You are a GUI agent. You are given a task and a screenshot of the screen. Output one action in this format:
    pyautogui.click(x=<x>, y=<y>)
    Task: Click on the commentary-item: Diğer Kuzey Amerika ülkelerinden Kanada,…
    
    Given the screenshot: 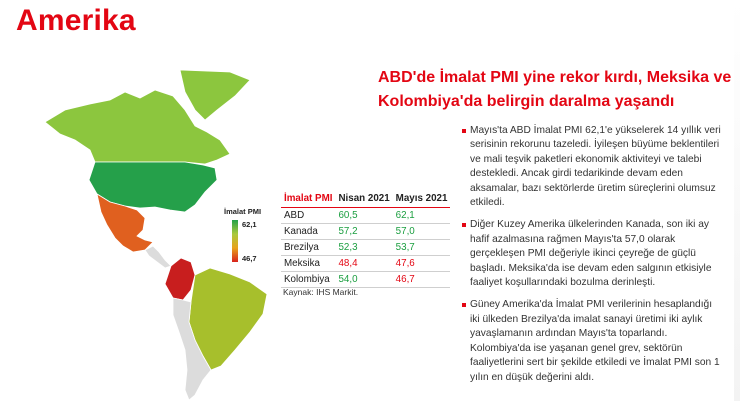 What is the action you would take?
    pyautogui.click(x=593, y=254)
    